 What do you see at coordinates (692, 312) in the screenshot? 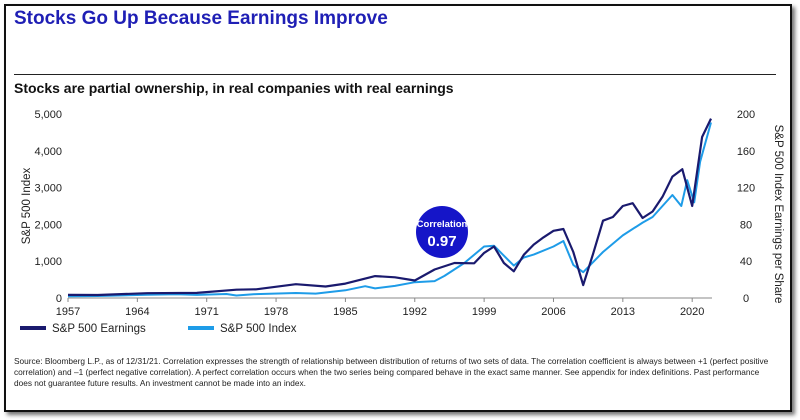
I see `x-tick-label: 2020` at bounding box center [692, 312].